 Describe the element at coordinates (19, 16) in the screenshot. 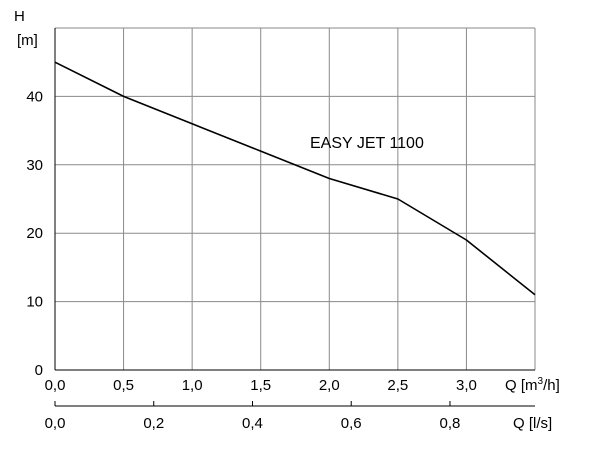

I see `y-axis-label-line1: H` at that location.